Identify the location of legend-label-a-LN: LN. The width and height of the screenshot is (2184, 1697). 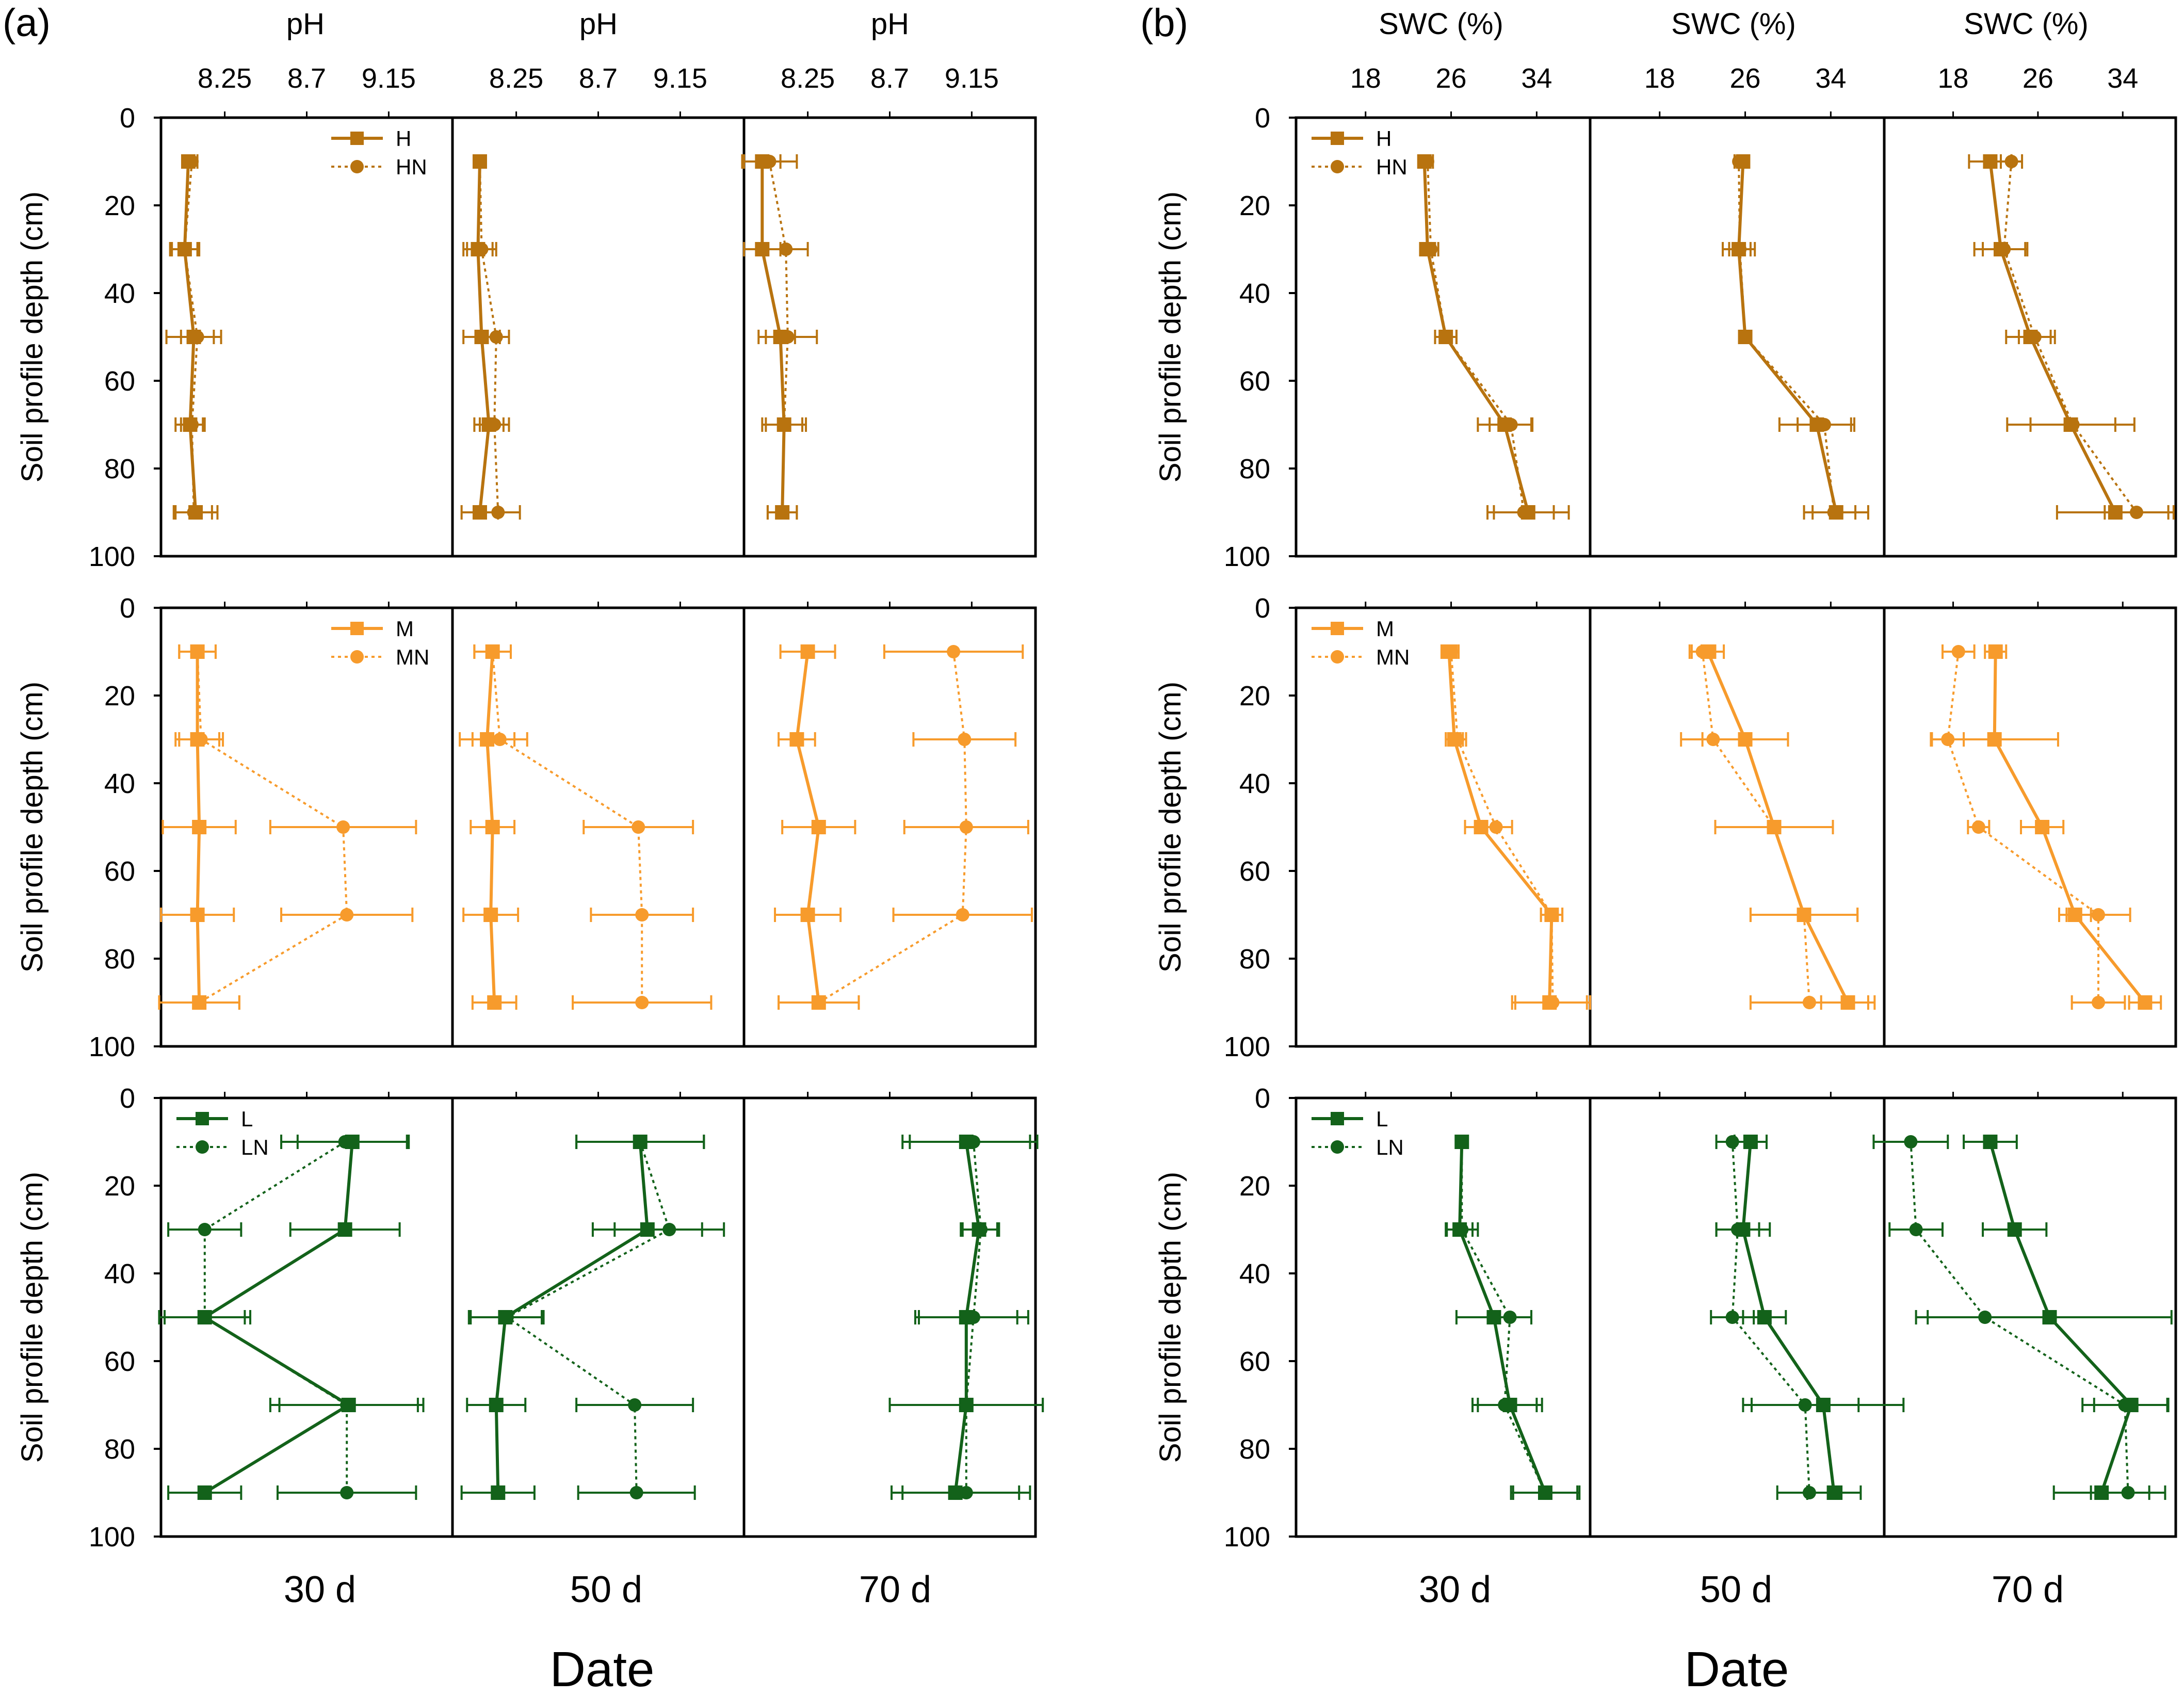
(255, 1147).